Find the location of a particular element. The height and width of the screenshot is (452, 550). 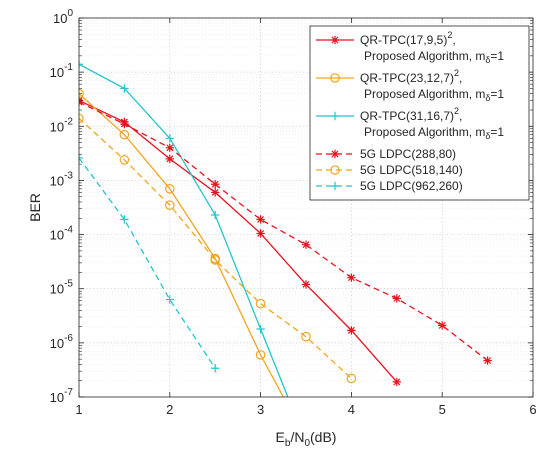

legend-label: QR-TPC(31,16,7)2, is located at coordinates (411, 114).